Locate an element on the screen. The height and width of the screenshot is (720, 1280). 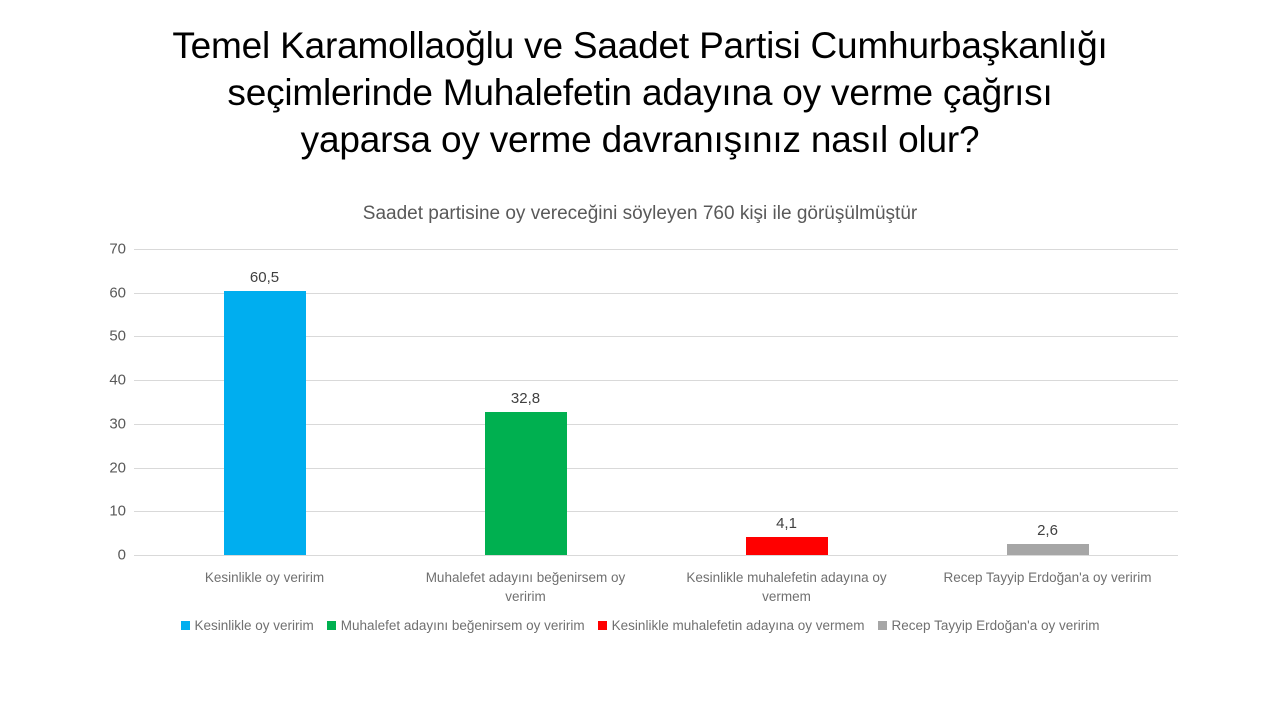
category-label: Kesinlikle muhalefetin adayına oy vermem is located at coordinates (786, 587).